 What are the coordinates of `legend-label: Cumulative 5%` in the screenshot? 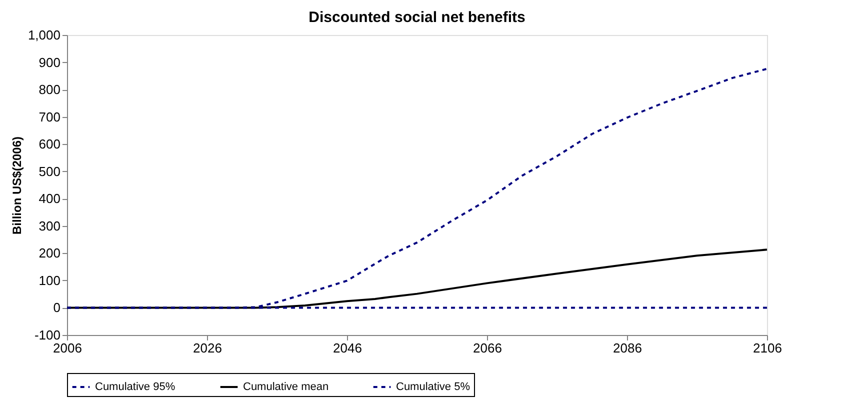 It's located at (433, 387).